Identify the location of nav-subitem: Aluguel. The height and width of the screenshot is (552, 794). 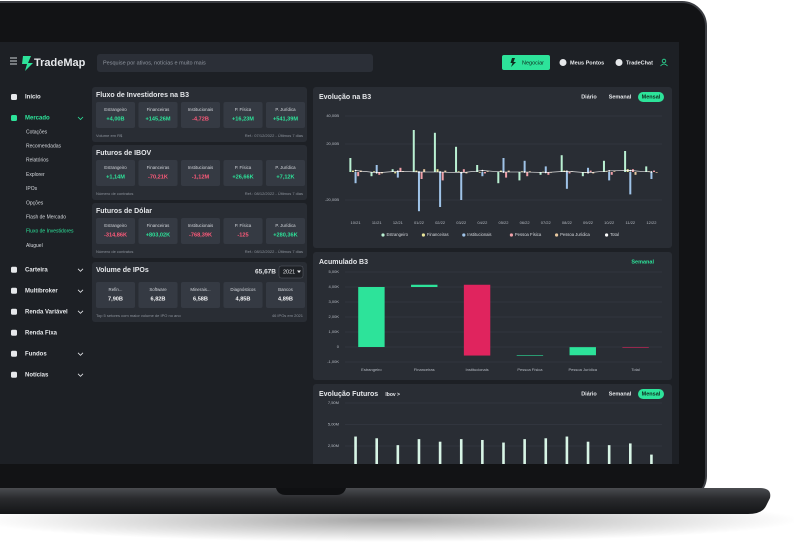
(34, 246).